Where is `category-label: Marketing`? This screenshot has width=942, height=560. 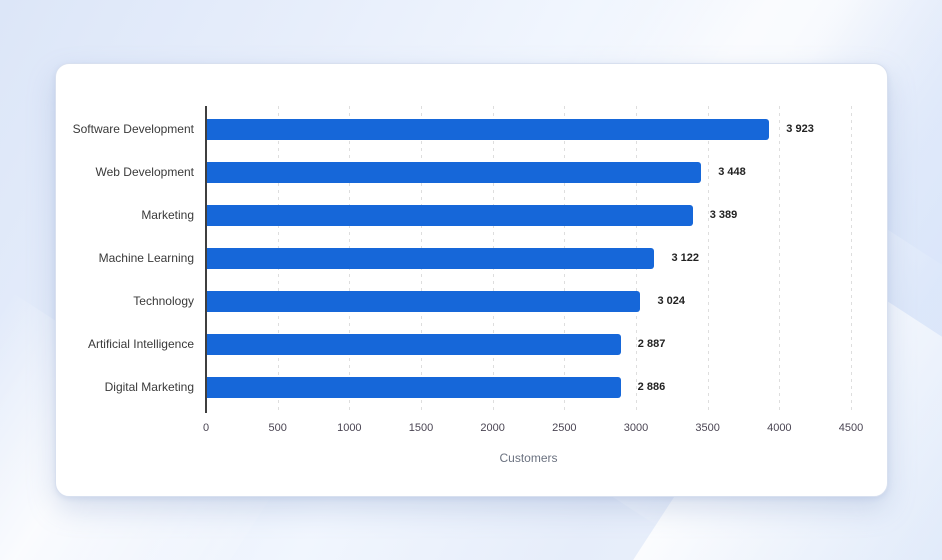
category-label: Marketing is located at coordinates (167, 215).